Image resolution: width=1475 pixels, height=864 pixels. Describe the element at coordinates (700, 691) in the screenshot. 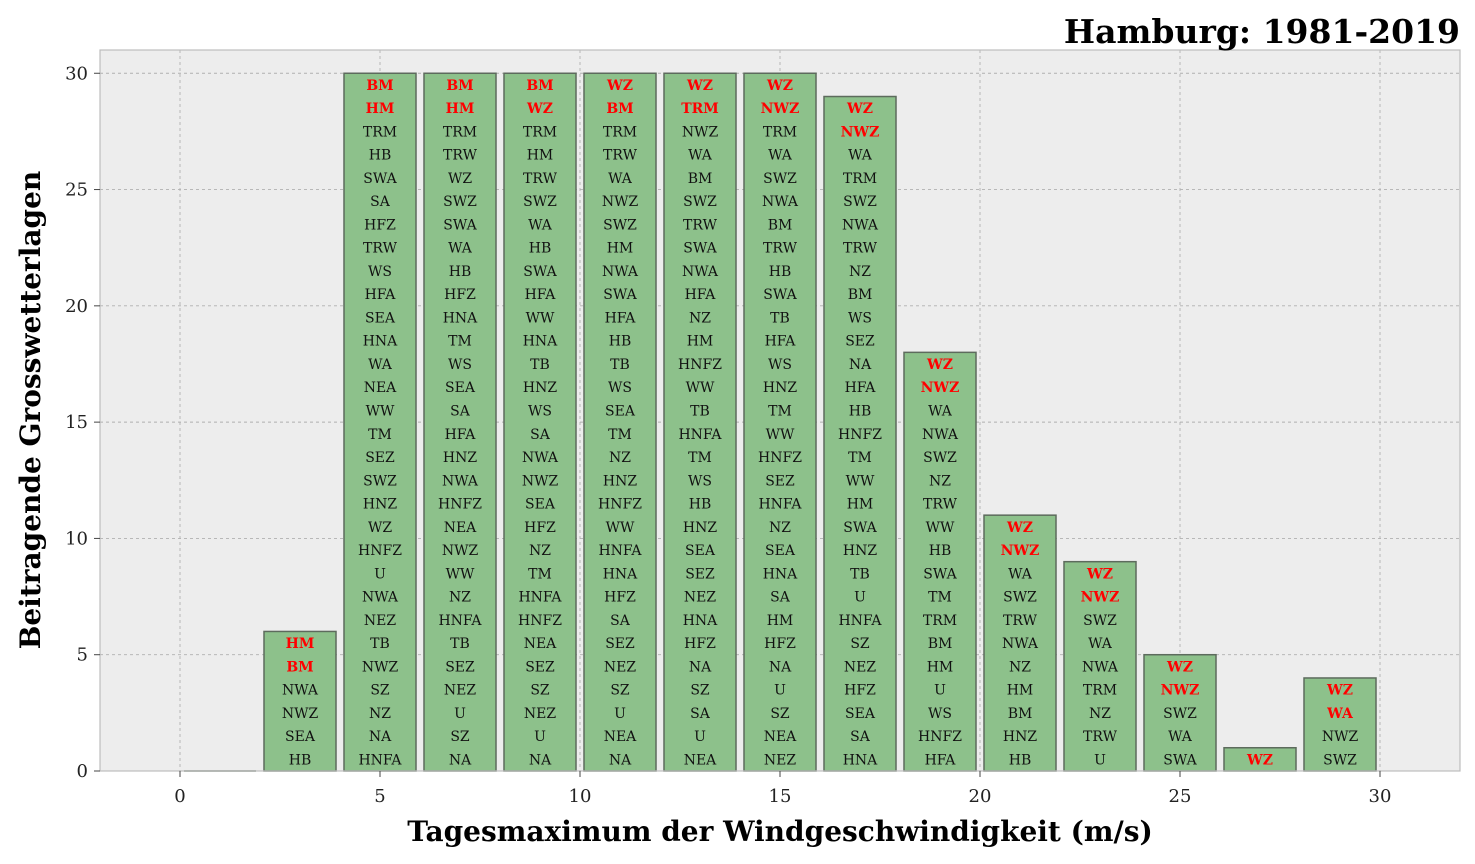

I see `bar-segment-label: SZ` at that location.